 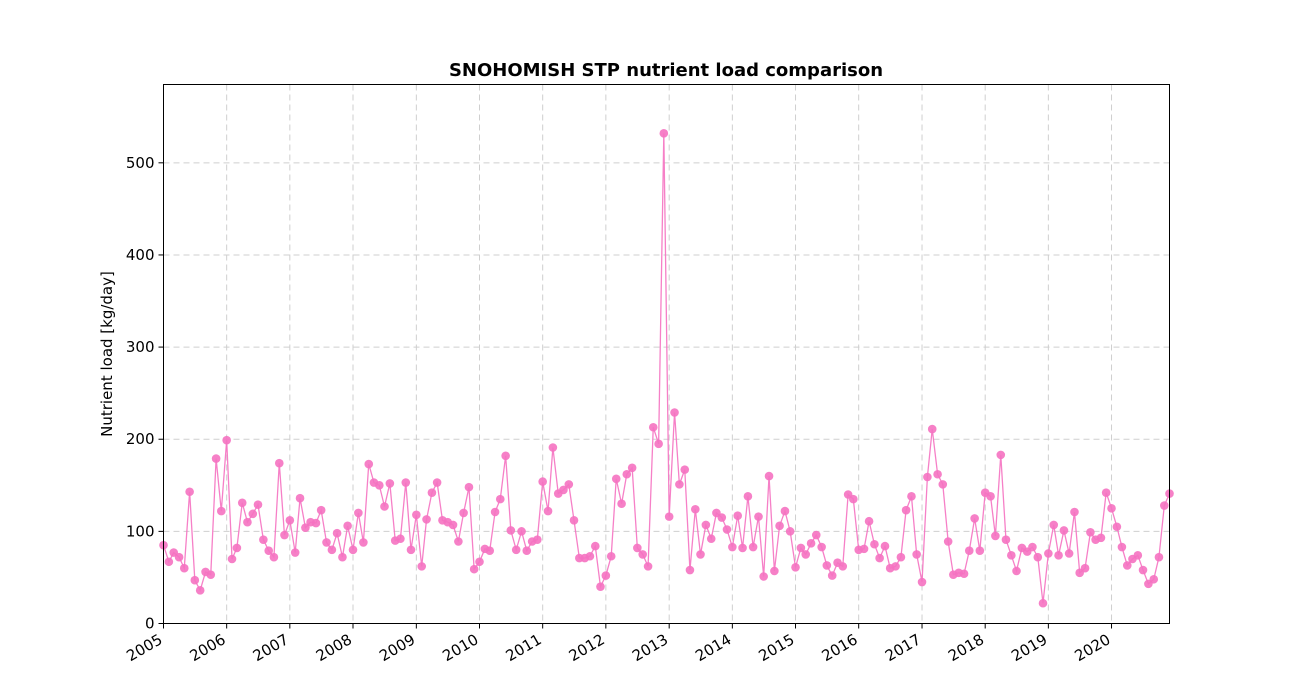 What do you see at coordinates (666, 70) in the screenshot?
I see `chart-title: SNOHOMISH STP nutrient load comparison` at bounding box center [666, 70].